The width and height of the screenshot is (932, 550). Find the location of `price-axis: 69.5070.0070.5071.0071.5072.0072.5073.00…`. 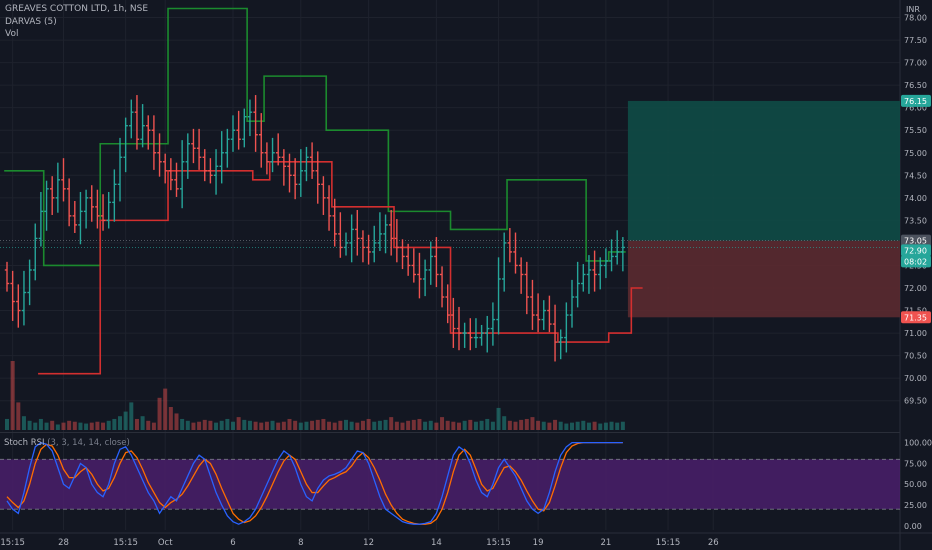

price-axis: 69.5070.0070.5071.0071.5072.0072.5073.00… is located at coordinates (916, 272).